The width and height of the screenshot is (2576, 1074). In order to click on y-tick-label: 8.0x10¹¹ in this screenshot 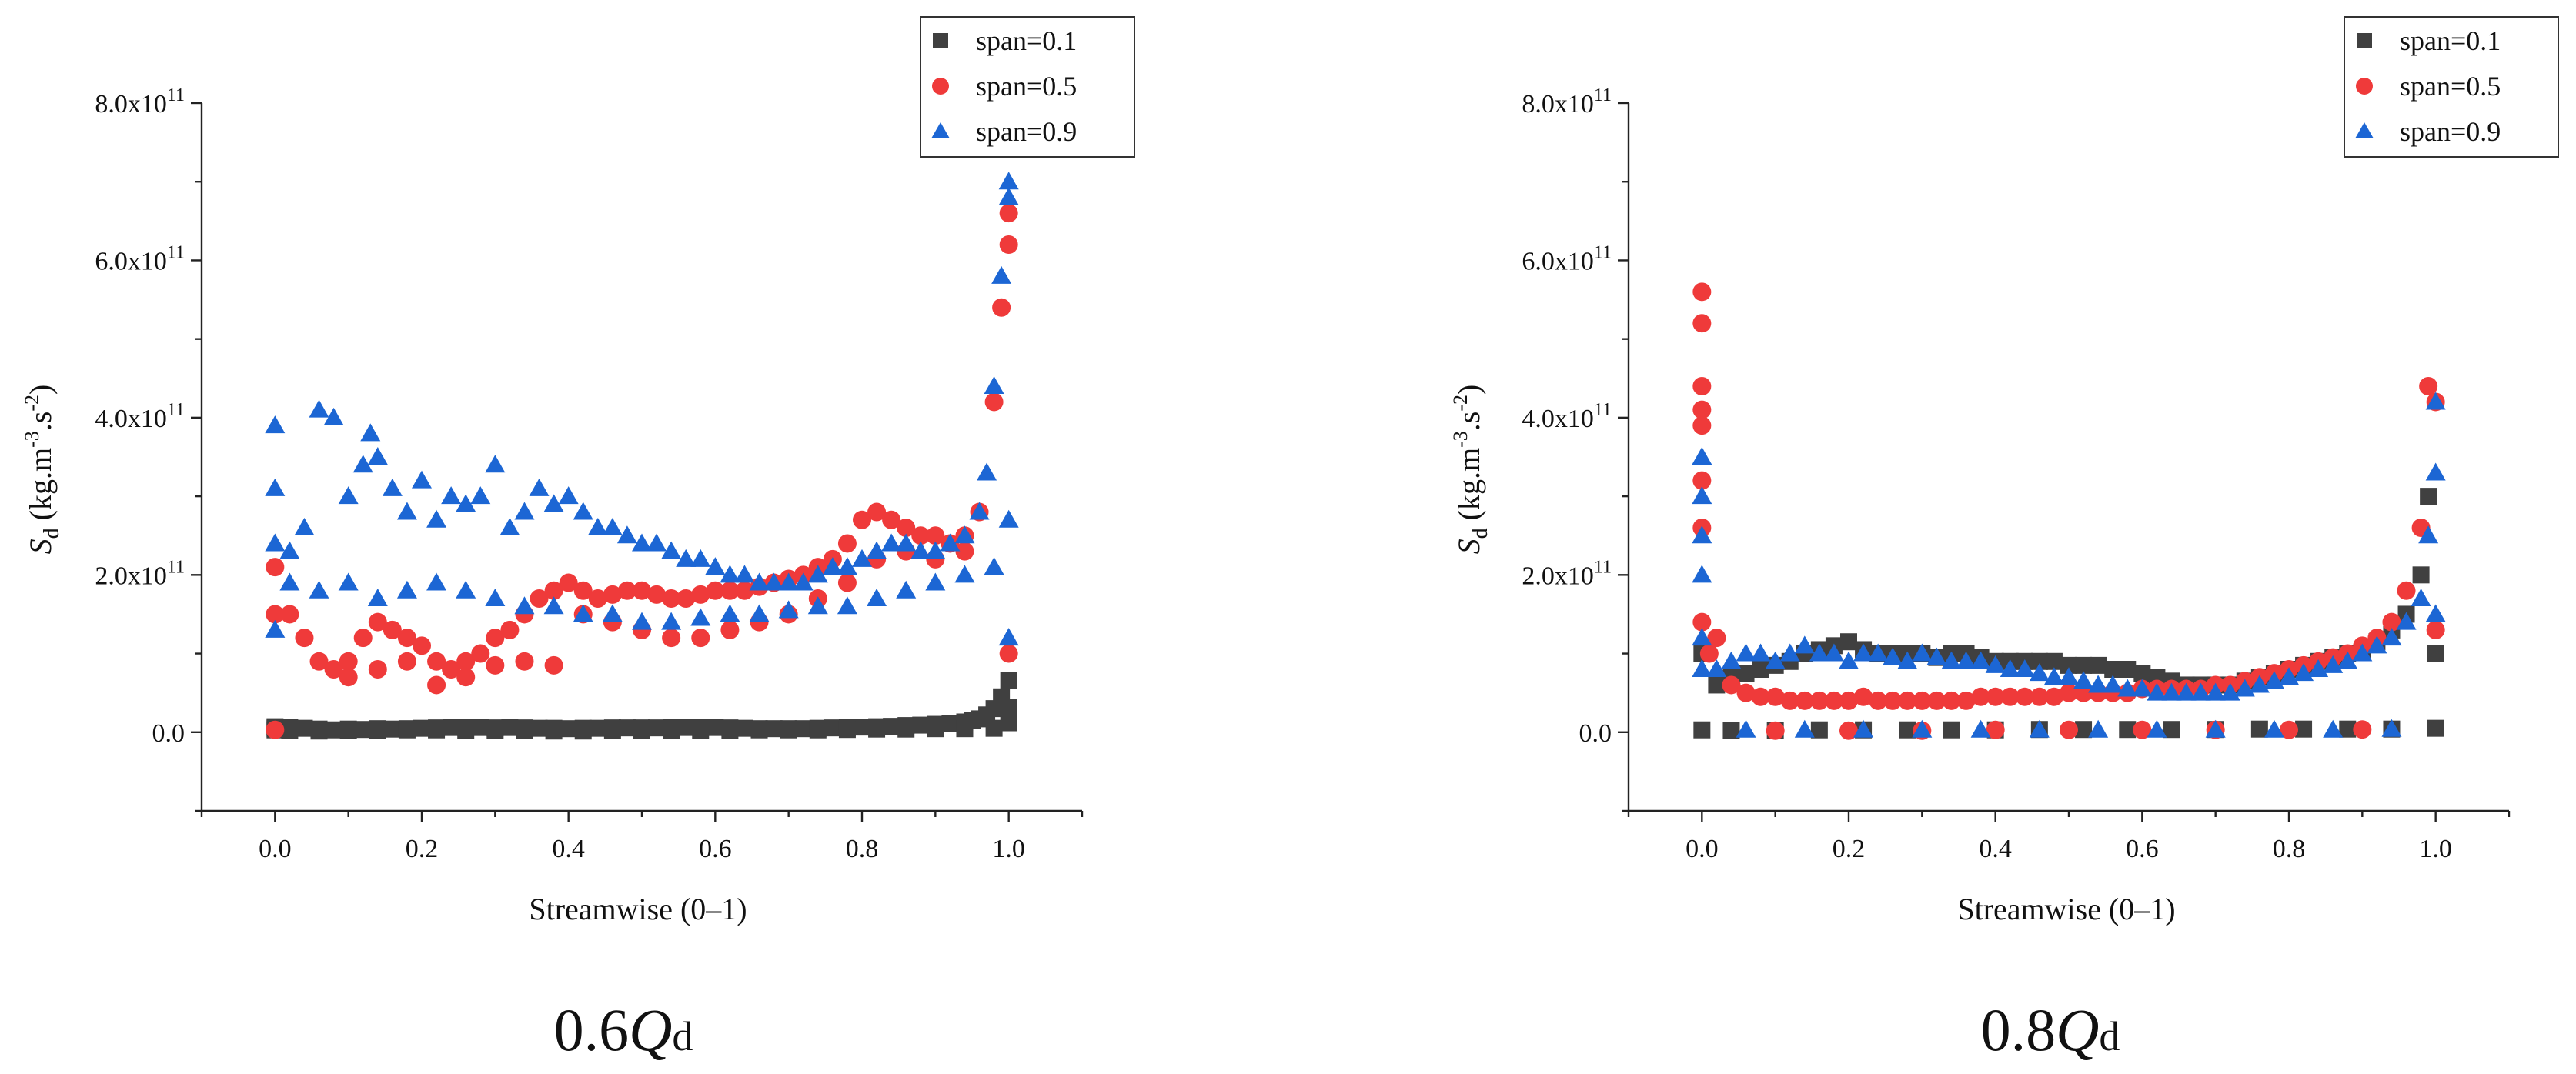, I will do `click(140, 102)`.